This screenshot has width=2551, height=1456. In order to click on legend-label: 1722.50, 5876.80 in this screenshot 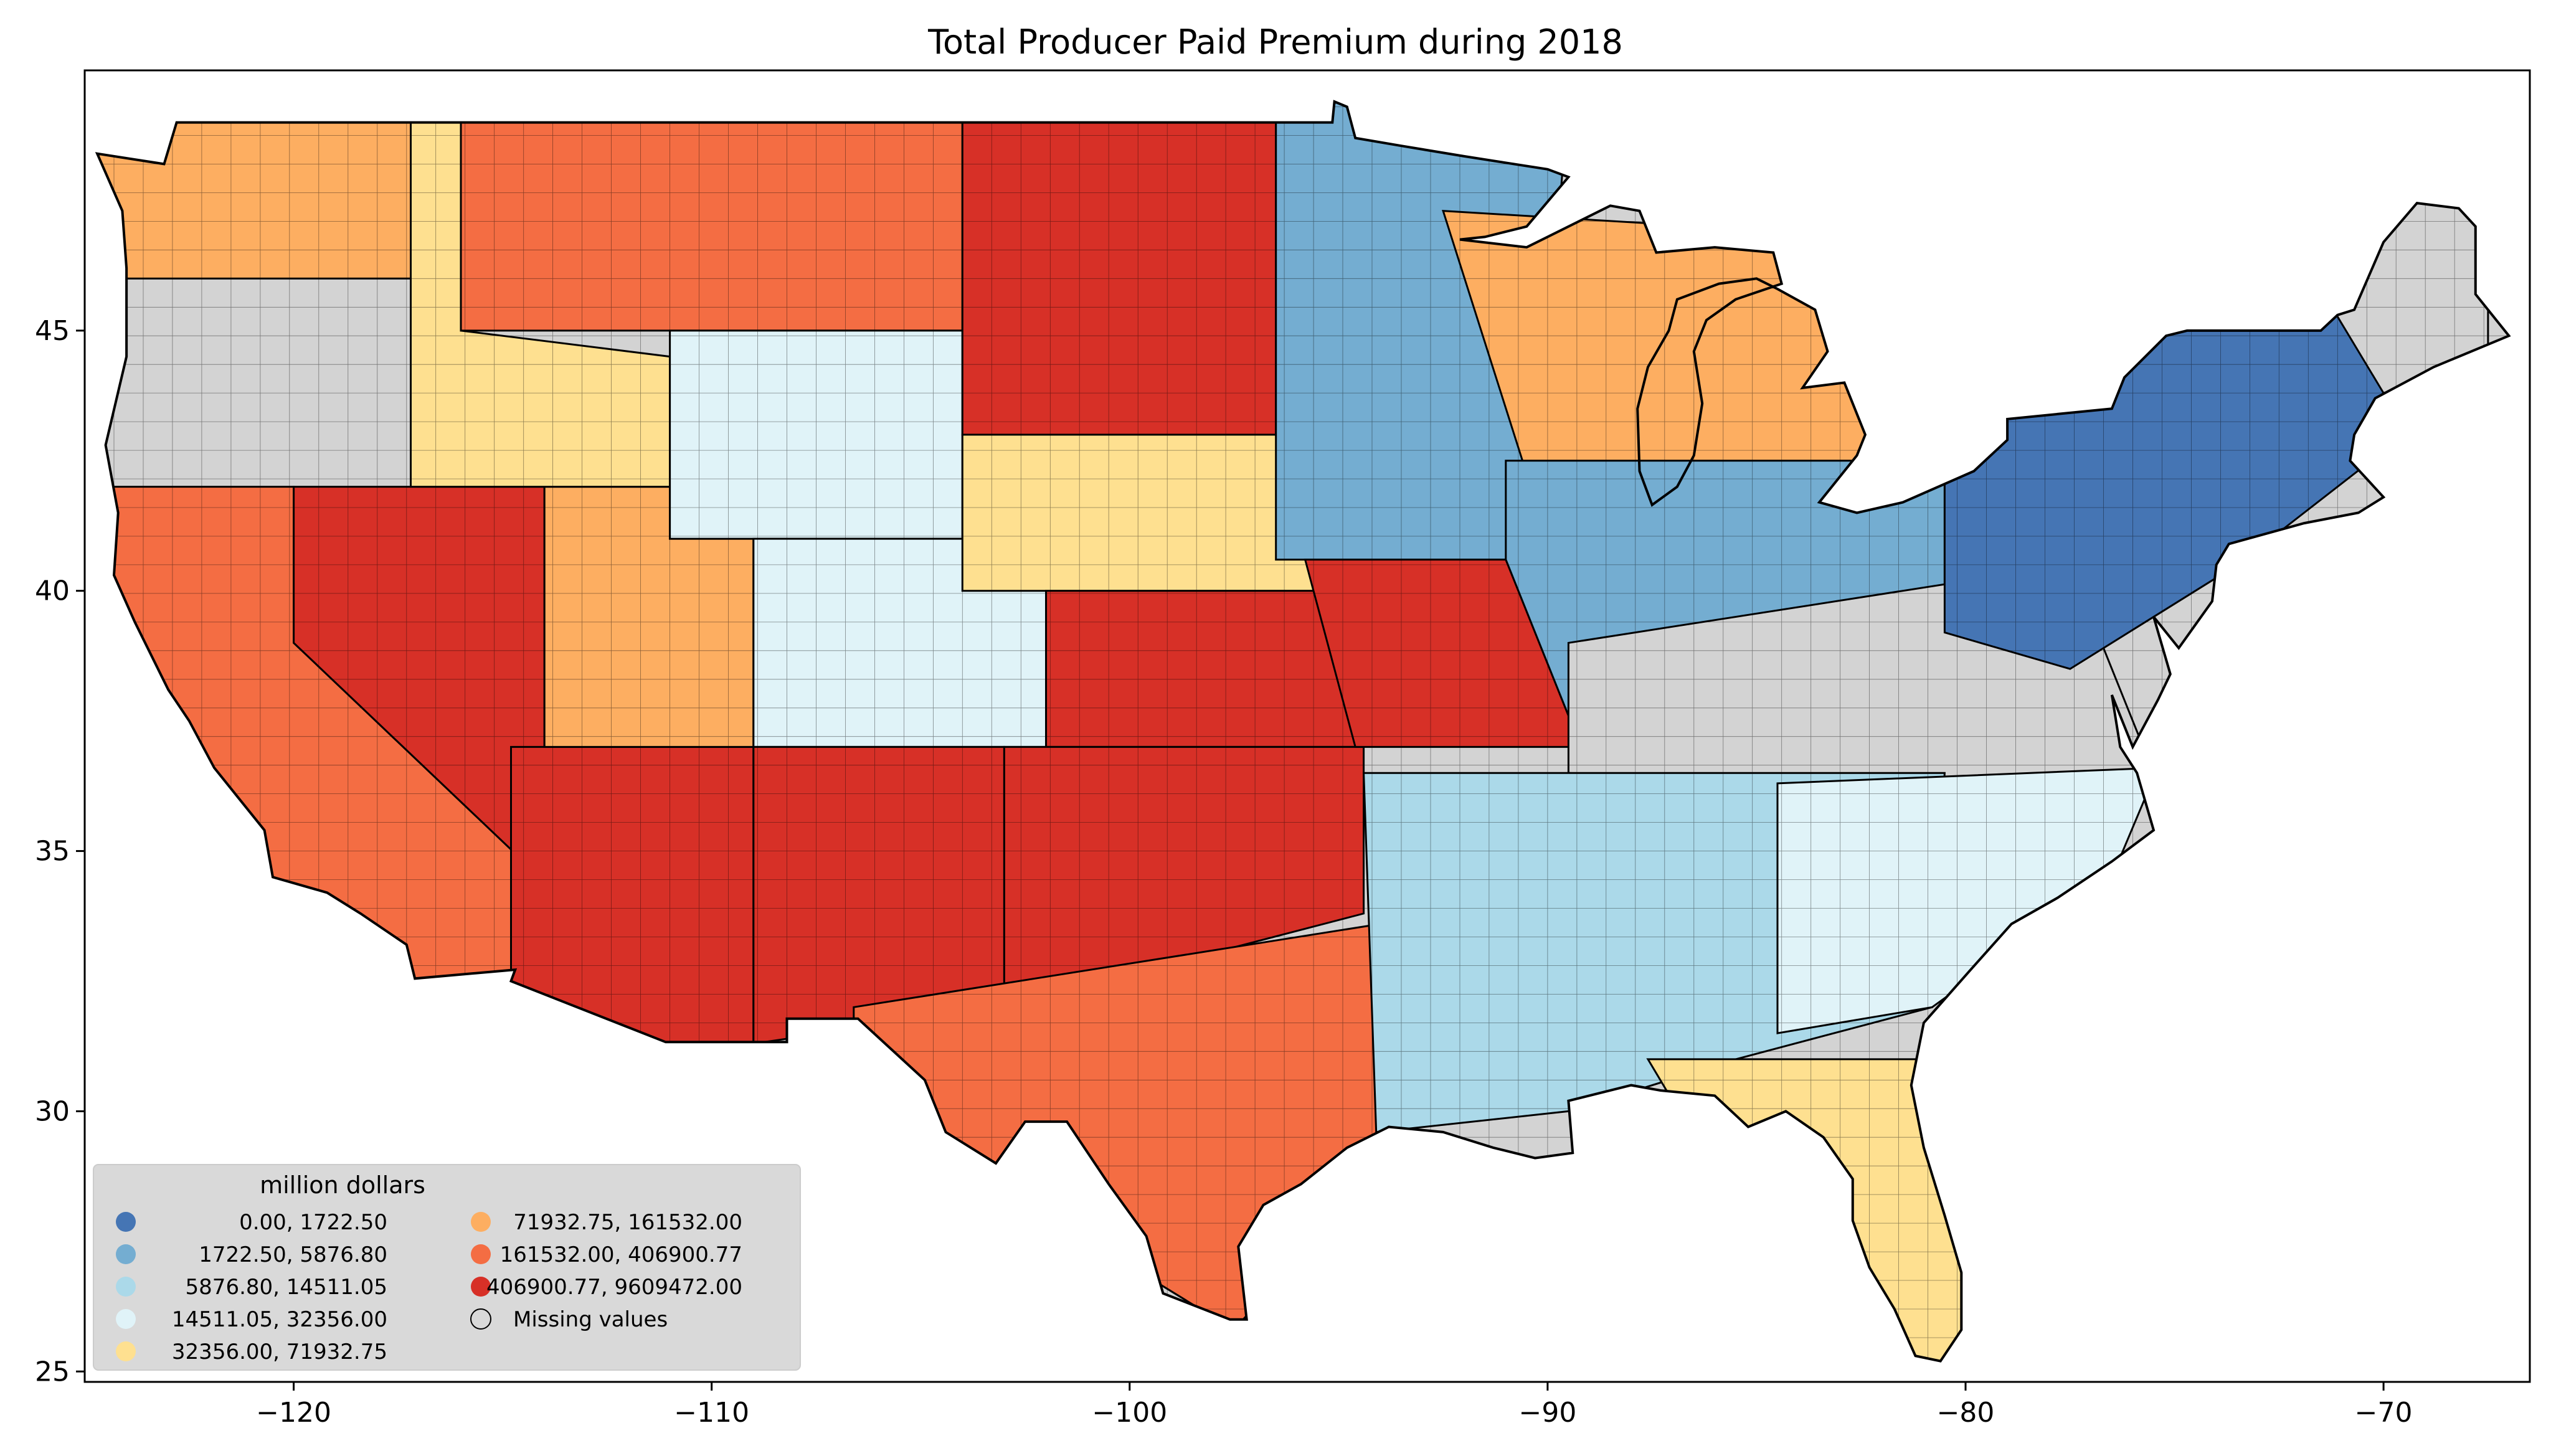, I will do `click(293, 1254)`.